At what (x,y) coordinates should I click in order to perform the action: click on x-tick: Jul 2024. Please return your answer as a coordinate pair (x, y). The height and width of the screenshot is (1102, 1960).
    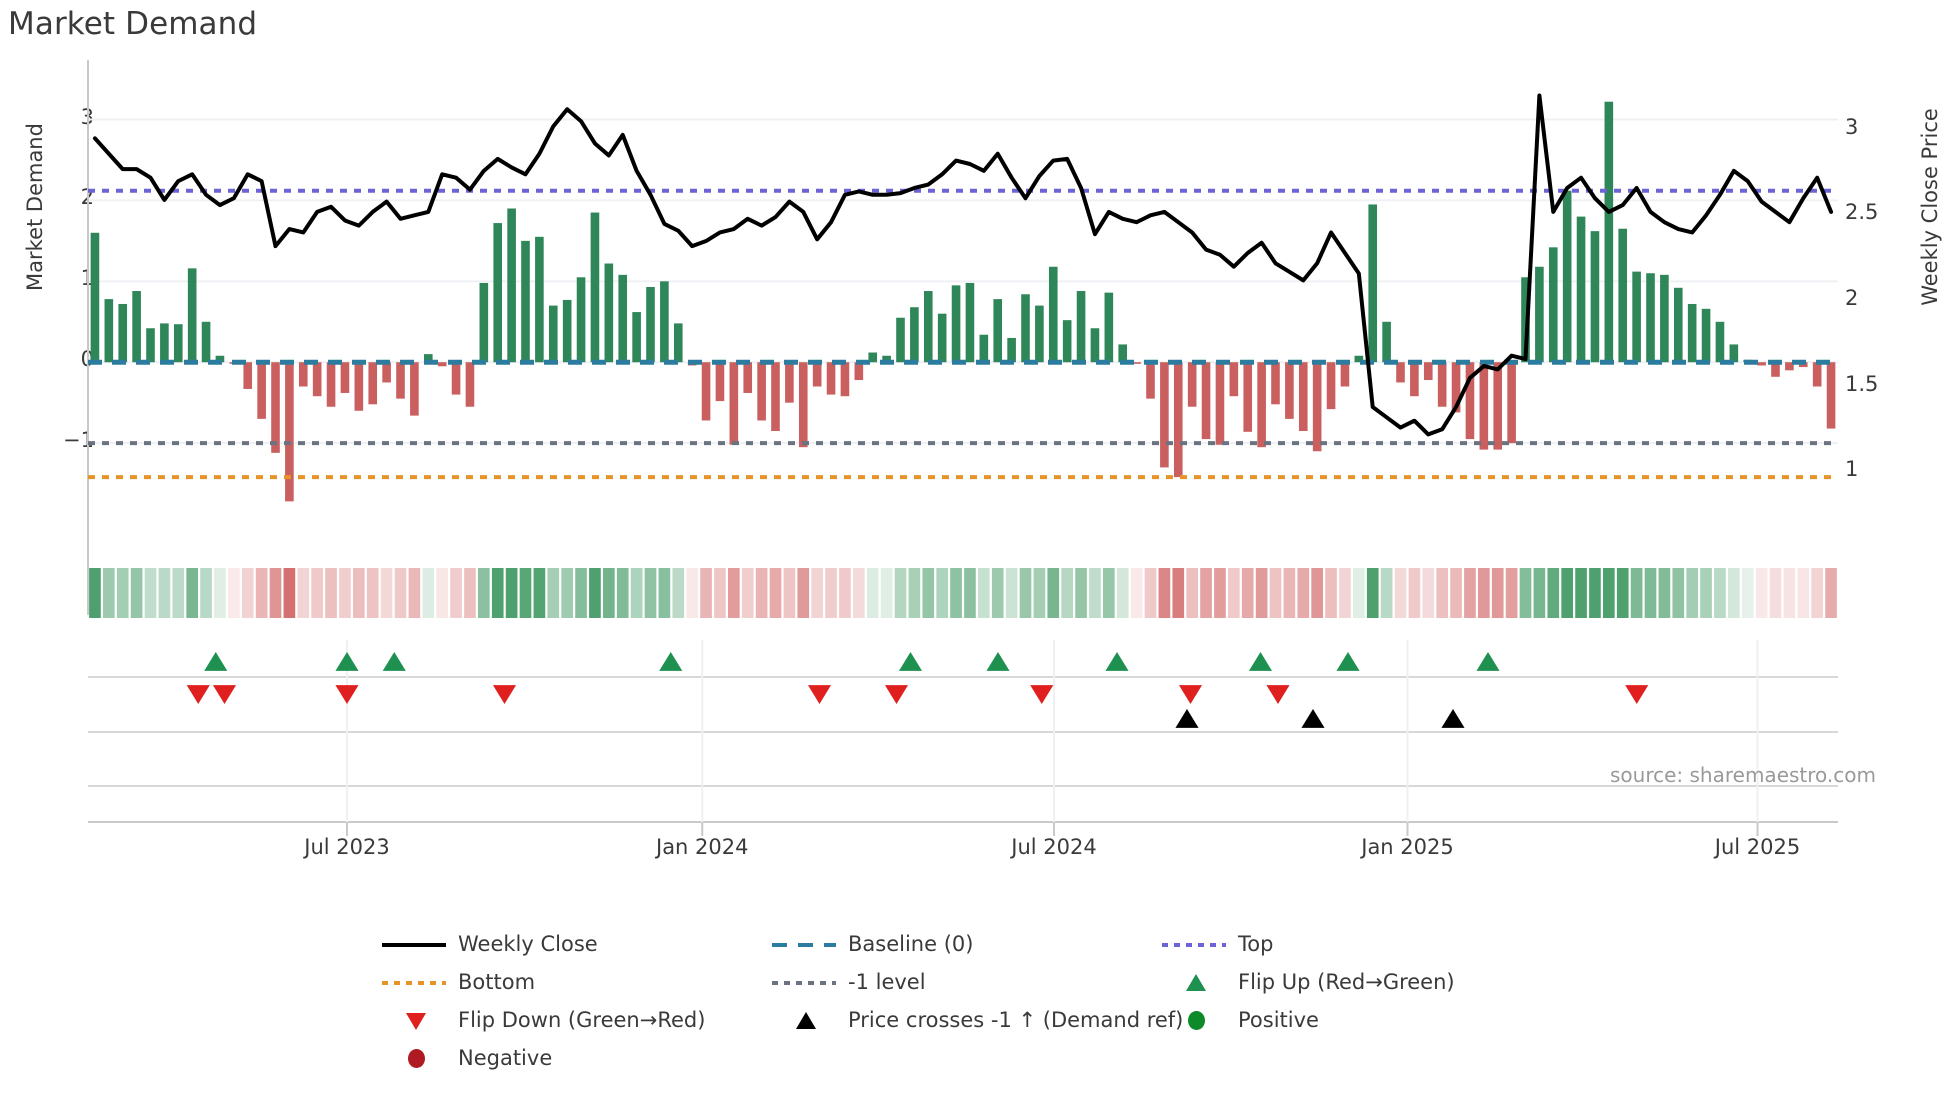
    Looking at the image, I should click on (1054, 847).